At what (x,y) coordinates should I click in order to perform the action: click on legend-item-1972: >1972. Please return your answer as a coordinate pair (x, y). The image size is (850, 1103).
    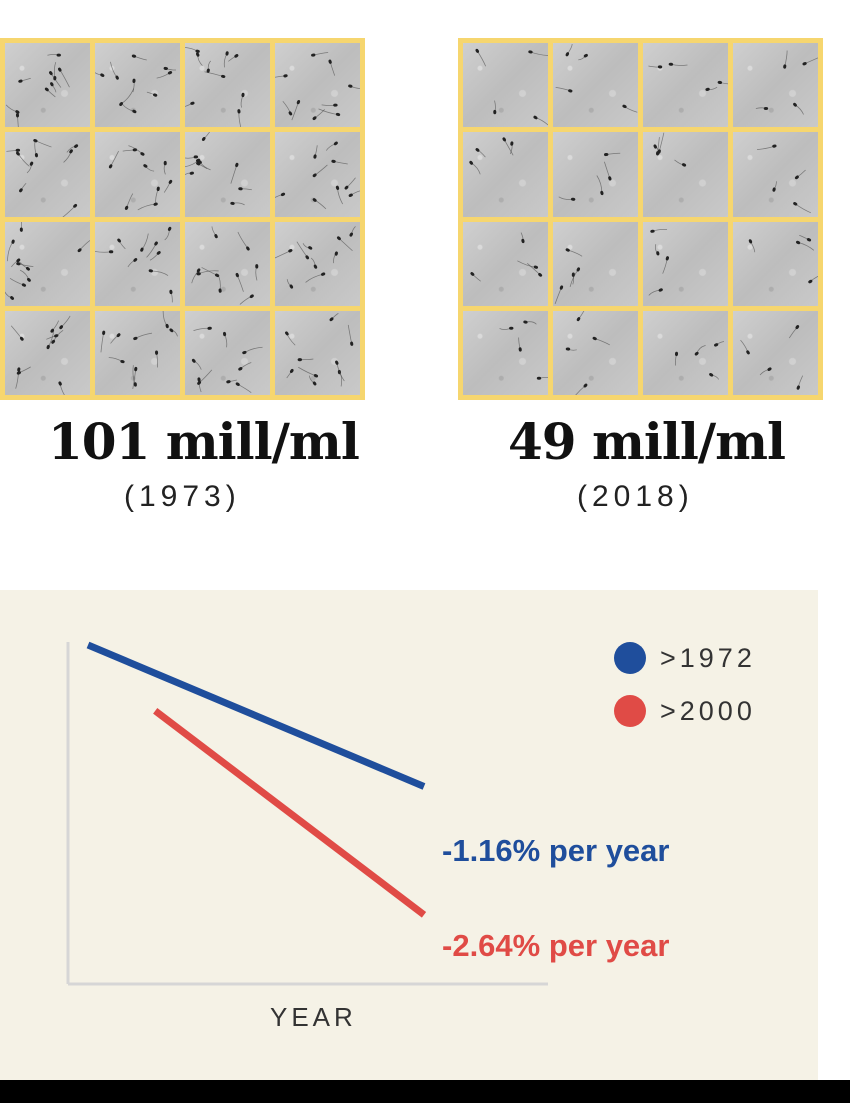
    Looking at the image, I should click on (685, 658).